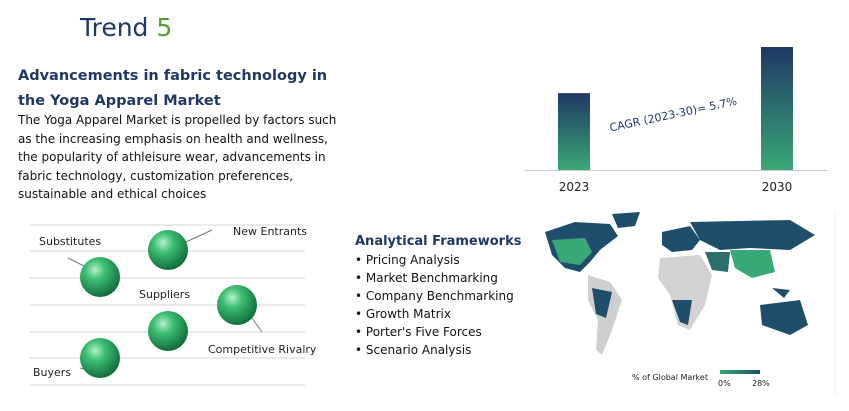 This screenshot has width=849, height=411. I want to click on force-label: Competitive Rivalry, so click(262, 349).